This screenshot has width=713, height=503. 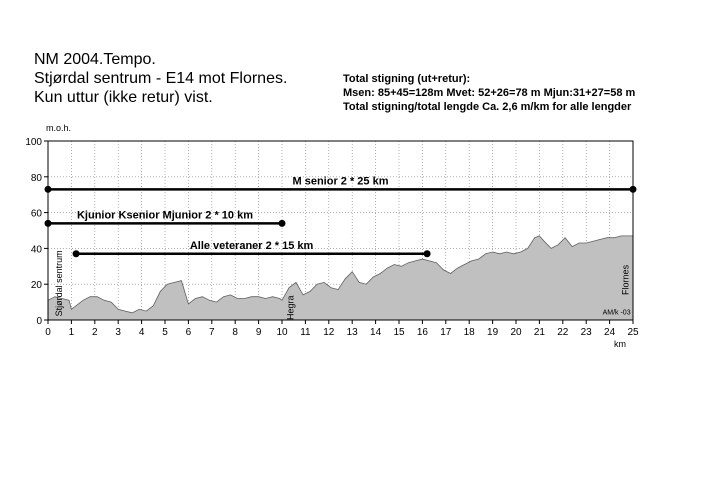 What do you see at coordinates (610, 332) in the screenshot?
I see `x-tick-label: 24` at bounding box center [610, 332].